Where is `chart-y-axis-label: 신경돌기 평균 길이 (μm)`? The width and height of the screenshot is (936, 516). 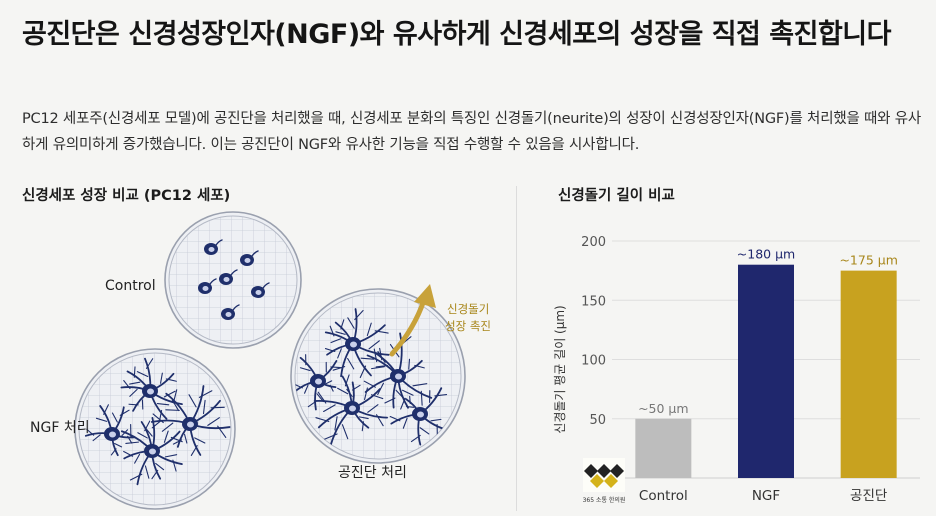
chart-y-axis-label: 신경돌기 평균 길이 (μm) is located at coordinates (560, 369).